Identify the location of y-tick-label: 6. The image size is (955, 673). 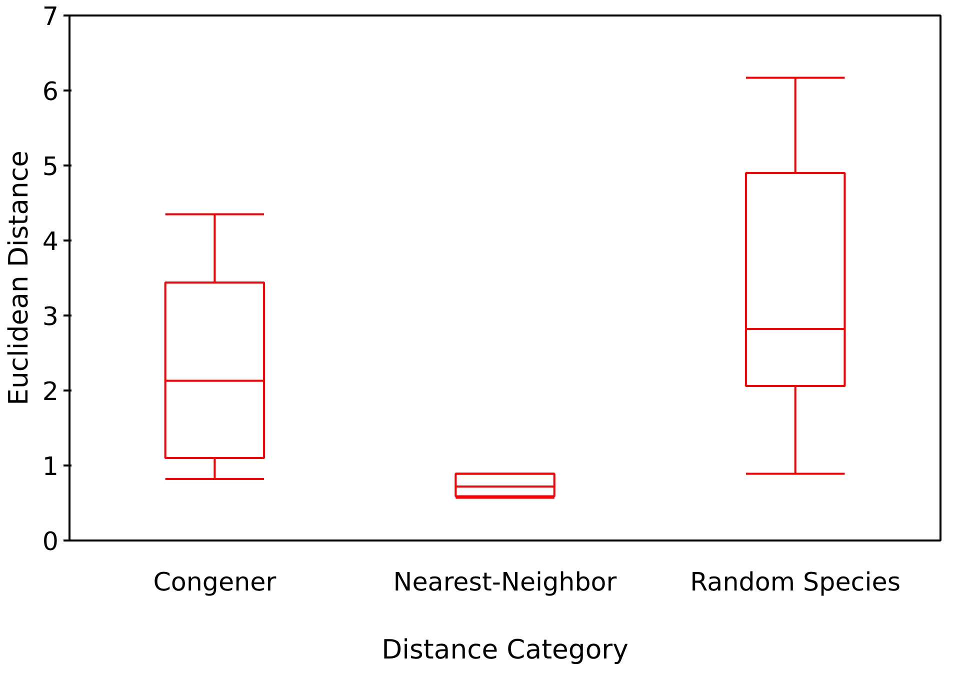
(50, 91).